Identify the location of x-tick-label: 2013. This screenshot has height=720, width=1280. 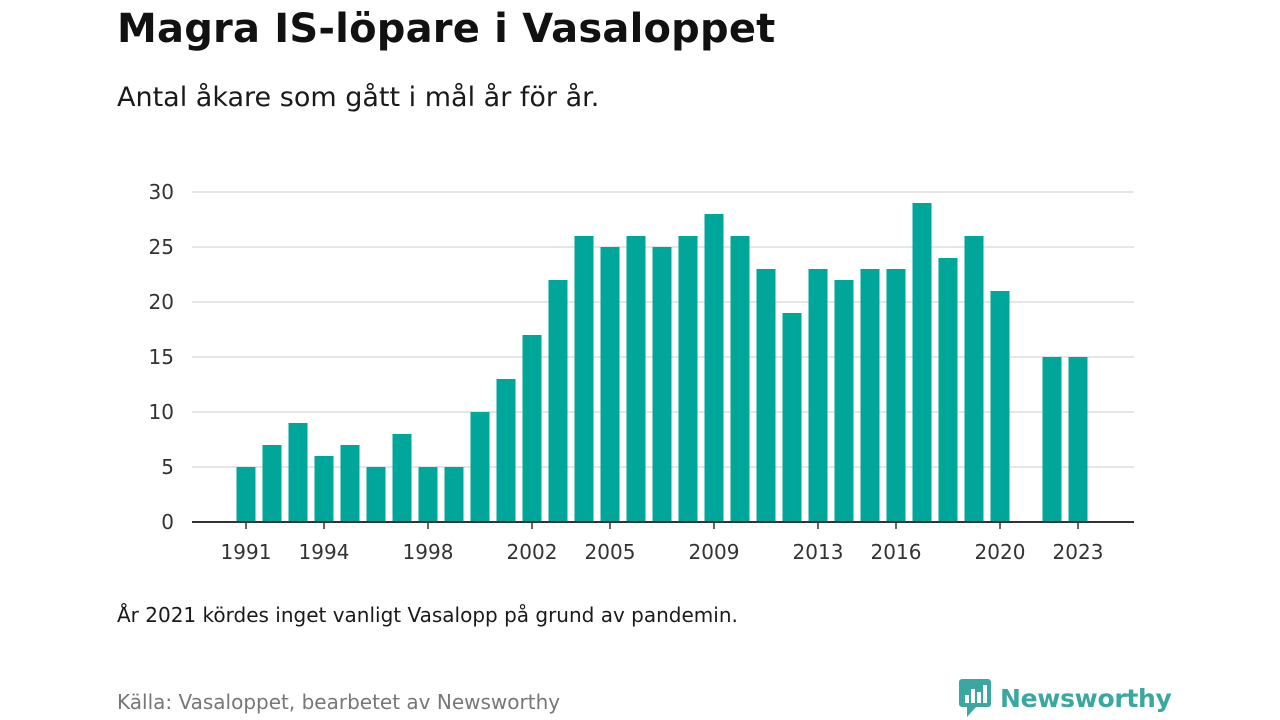
(818, 552).